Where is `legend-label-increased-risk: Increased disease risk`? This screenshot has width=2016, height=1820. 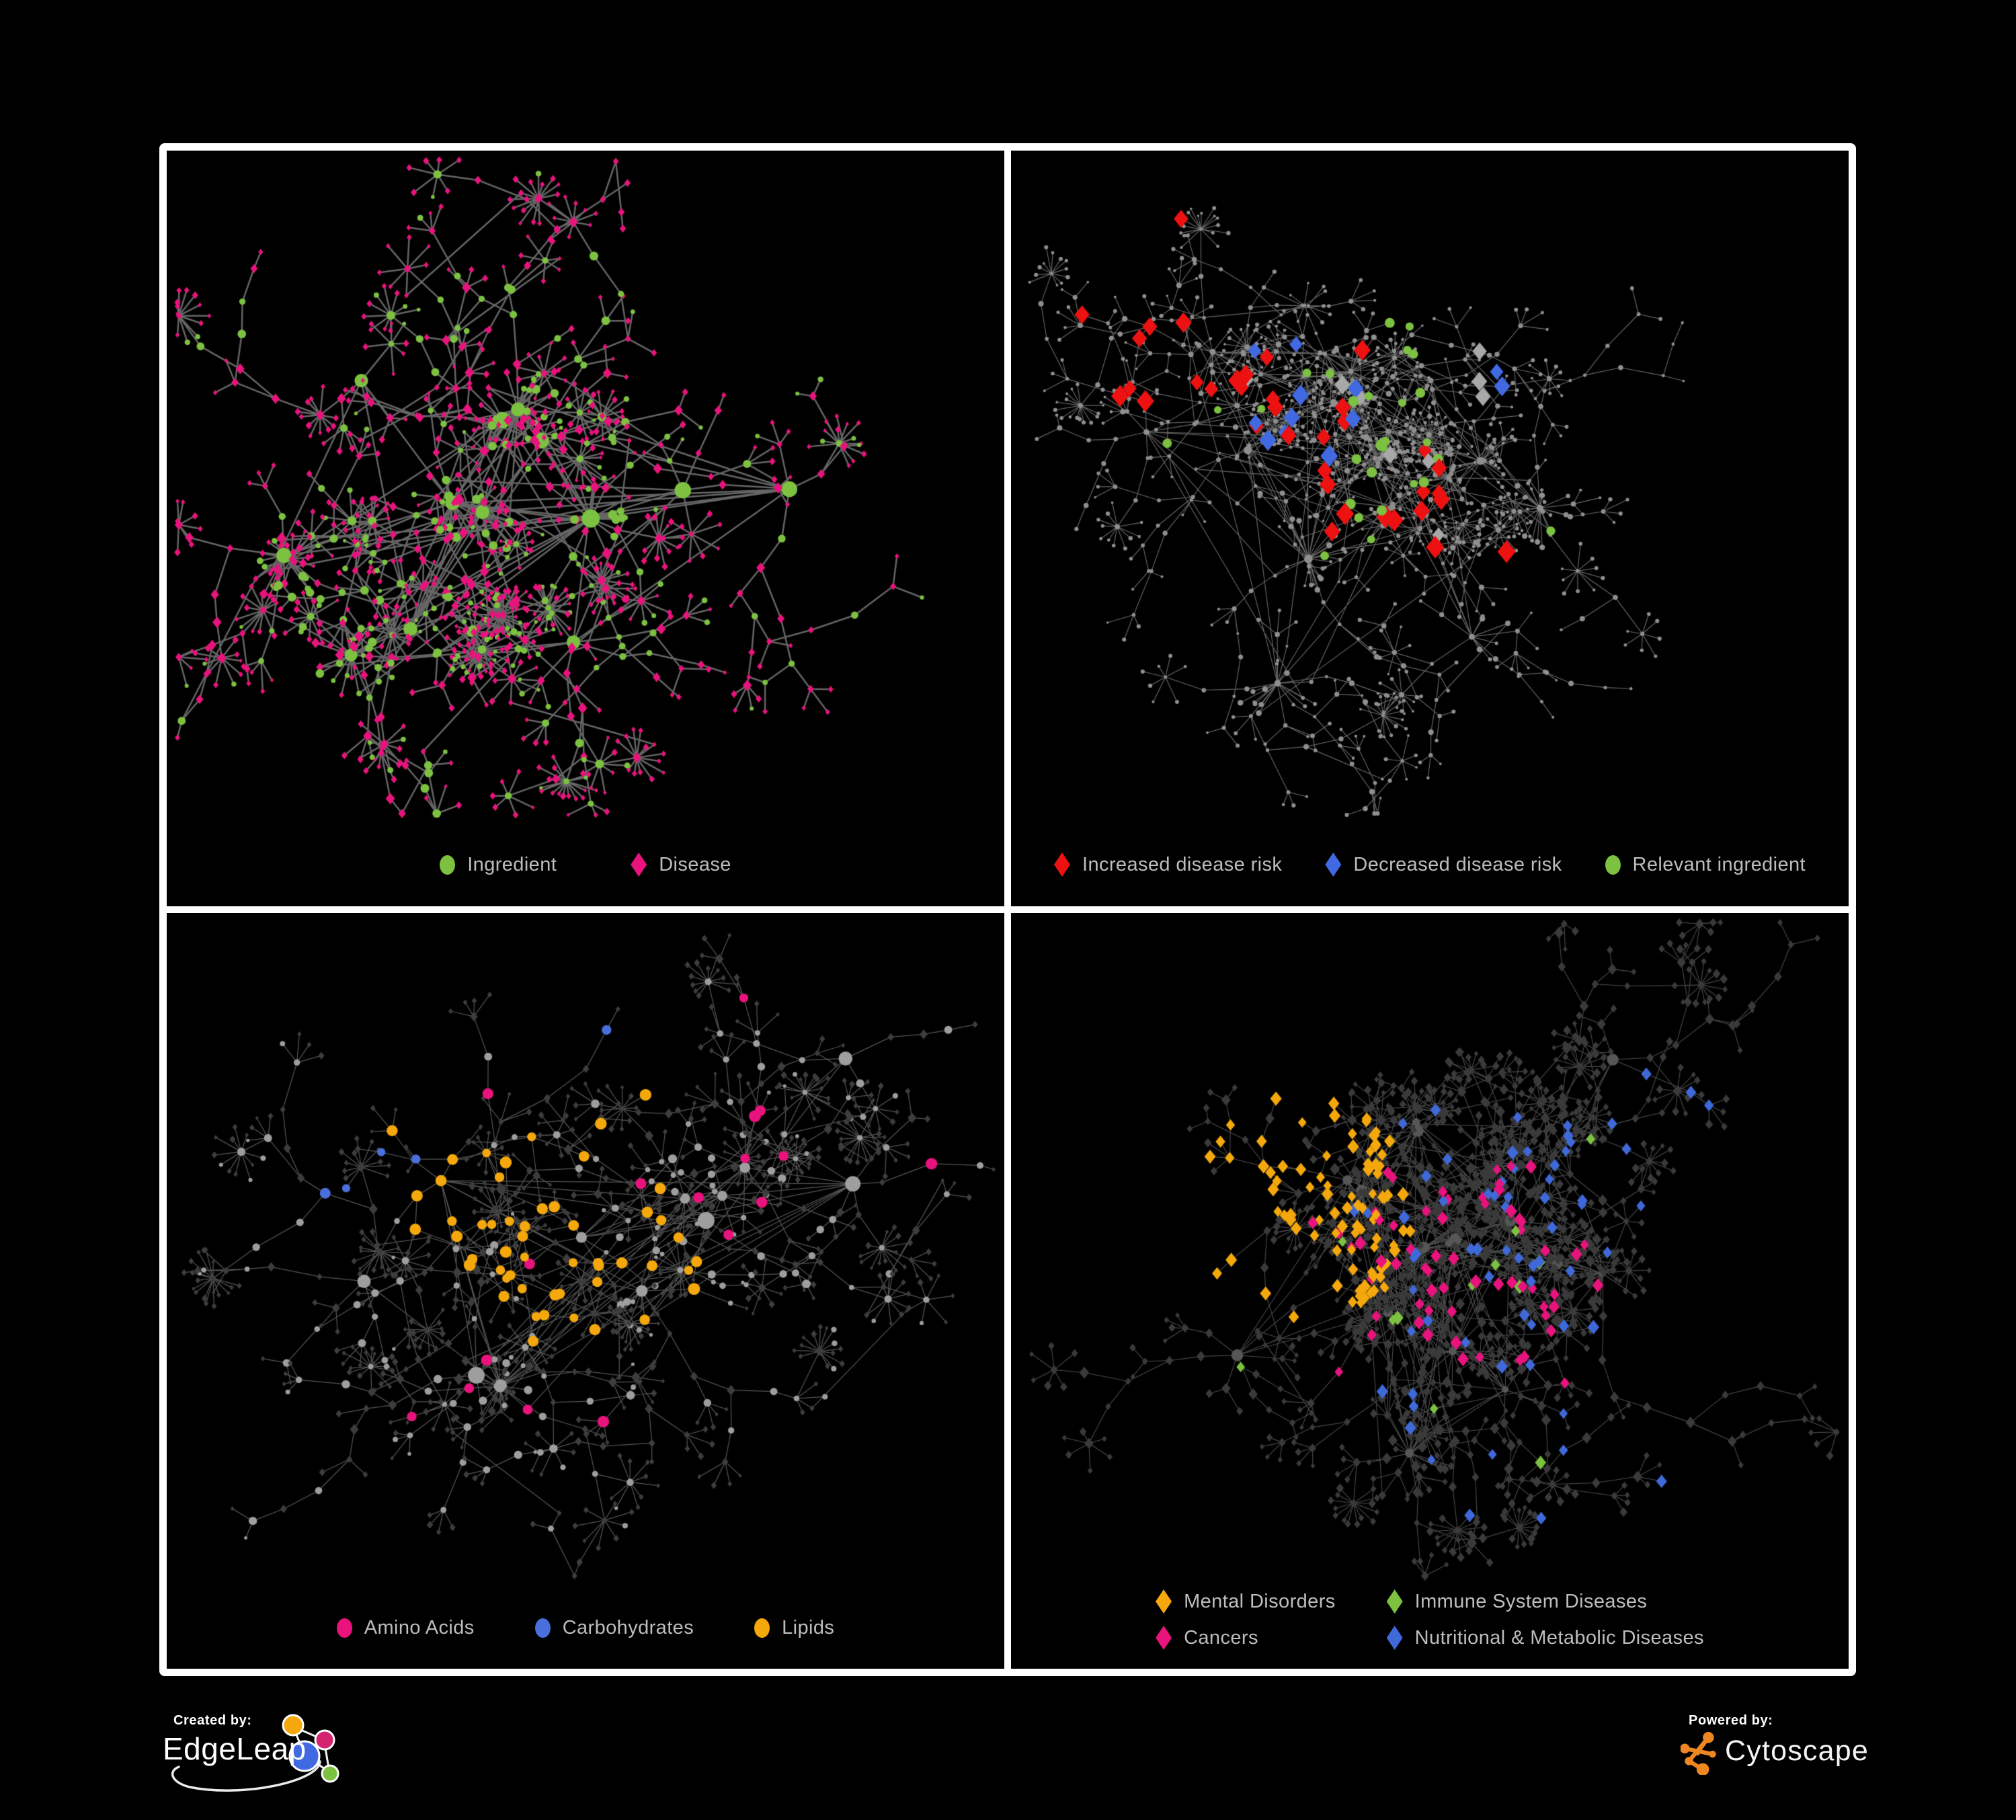 legend-label-increased-risk: Increased disease risk is located at coordinates (1182, 864).